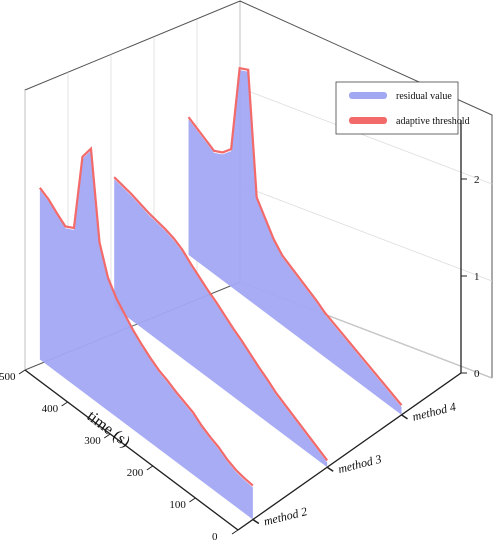 This screenshot has height=550, width=498. I want to click on method-axis-line, so click(349, 451).